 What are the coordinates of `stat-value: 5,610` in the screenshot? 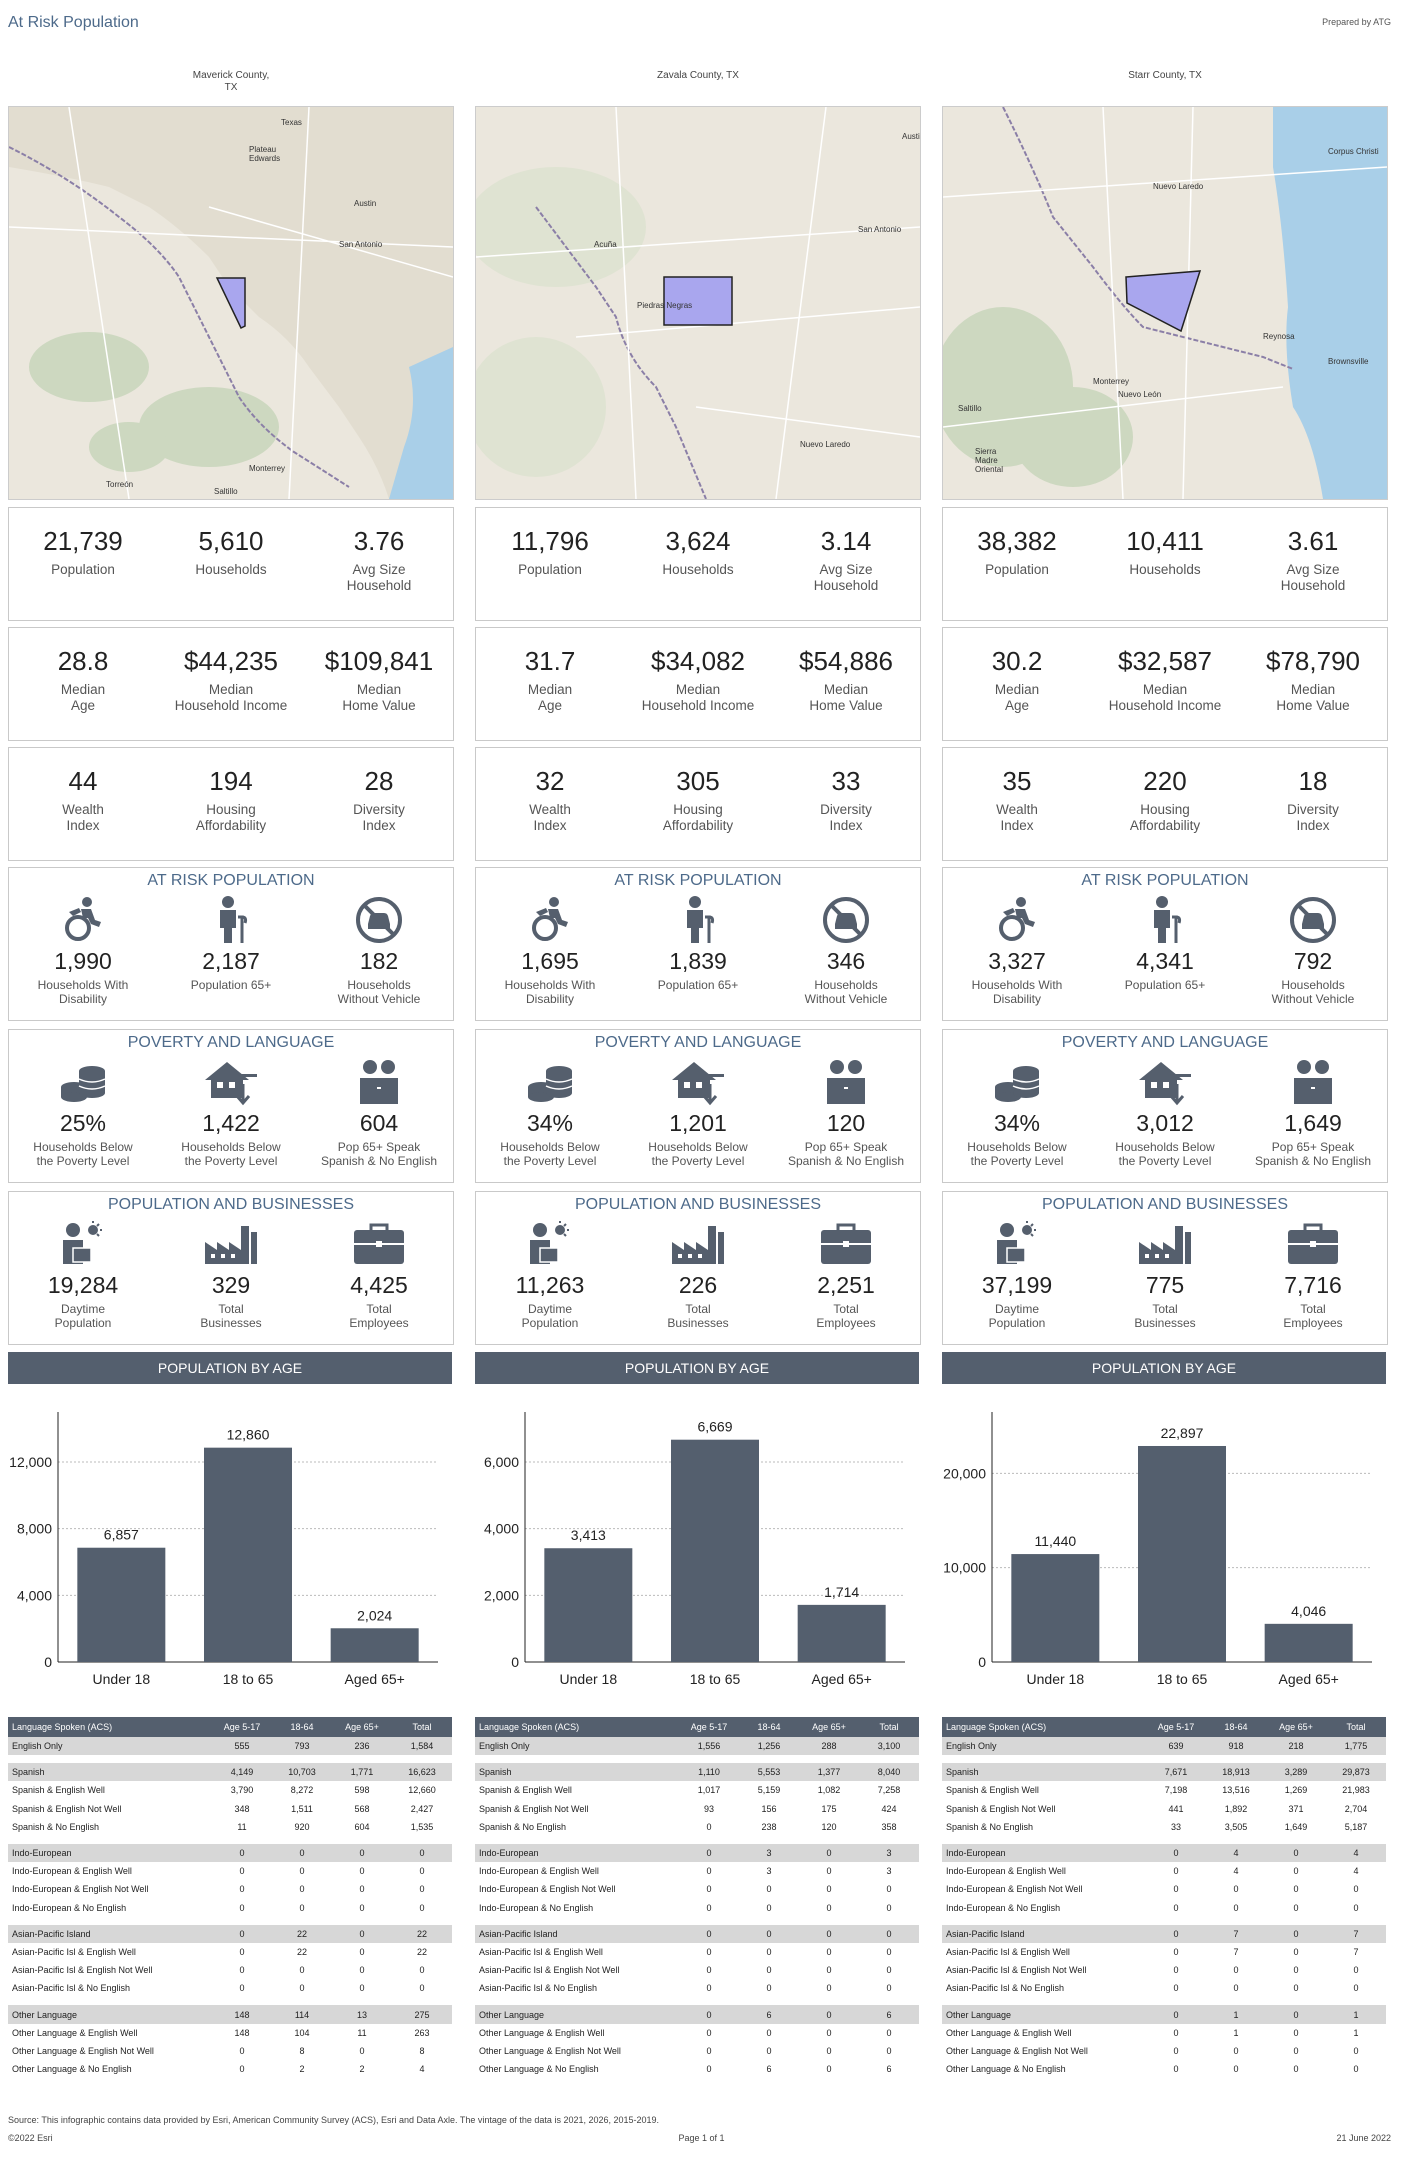 It's located at (231, 541).